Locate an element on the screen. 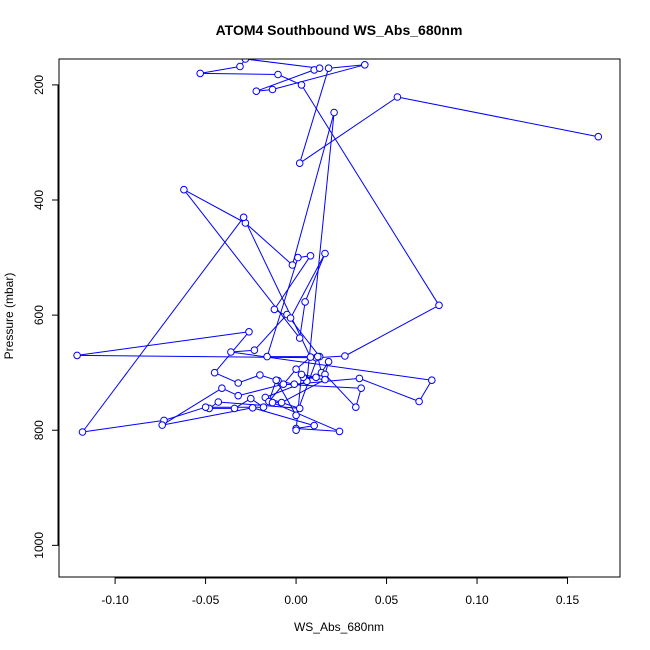  chart-title: ATOM4 Southbound WS_Abs_680nm is located at coordinates (339, 30).